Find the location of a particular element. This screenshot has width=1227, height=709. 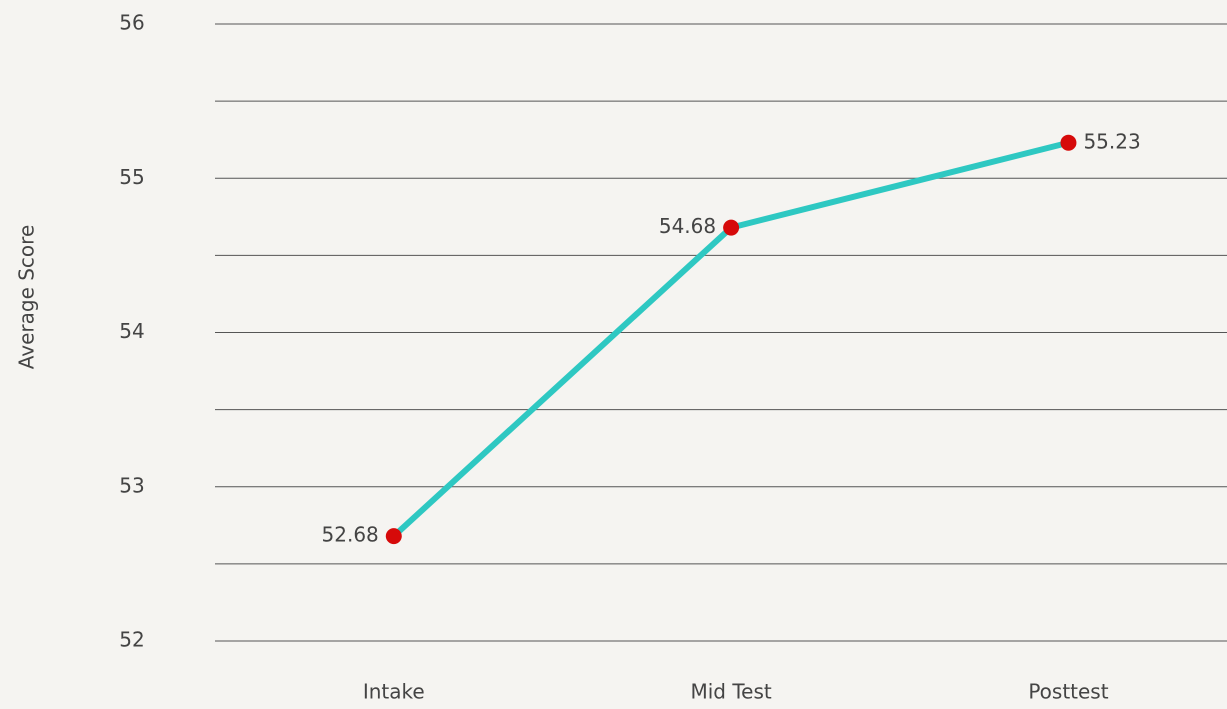

y-tick-label: 53 is located at coordinates (131, 485).